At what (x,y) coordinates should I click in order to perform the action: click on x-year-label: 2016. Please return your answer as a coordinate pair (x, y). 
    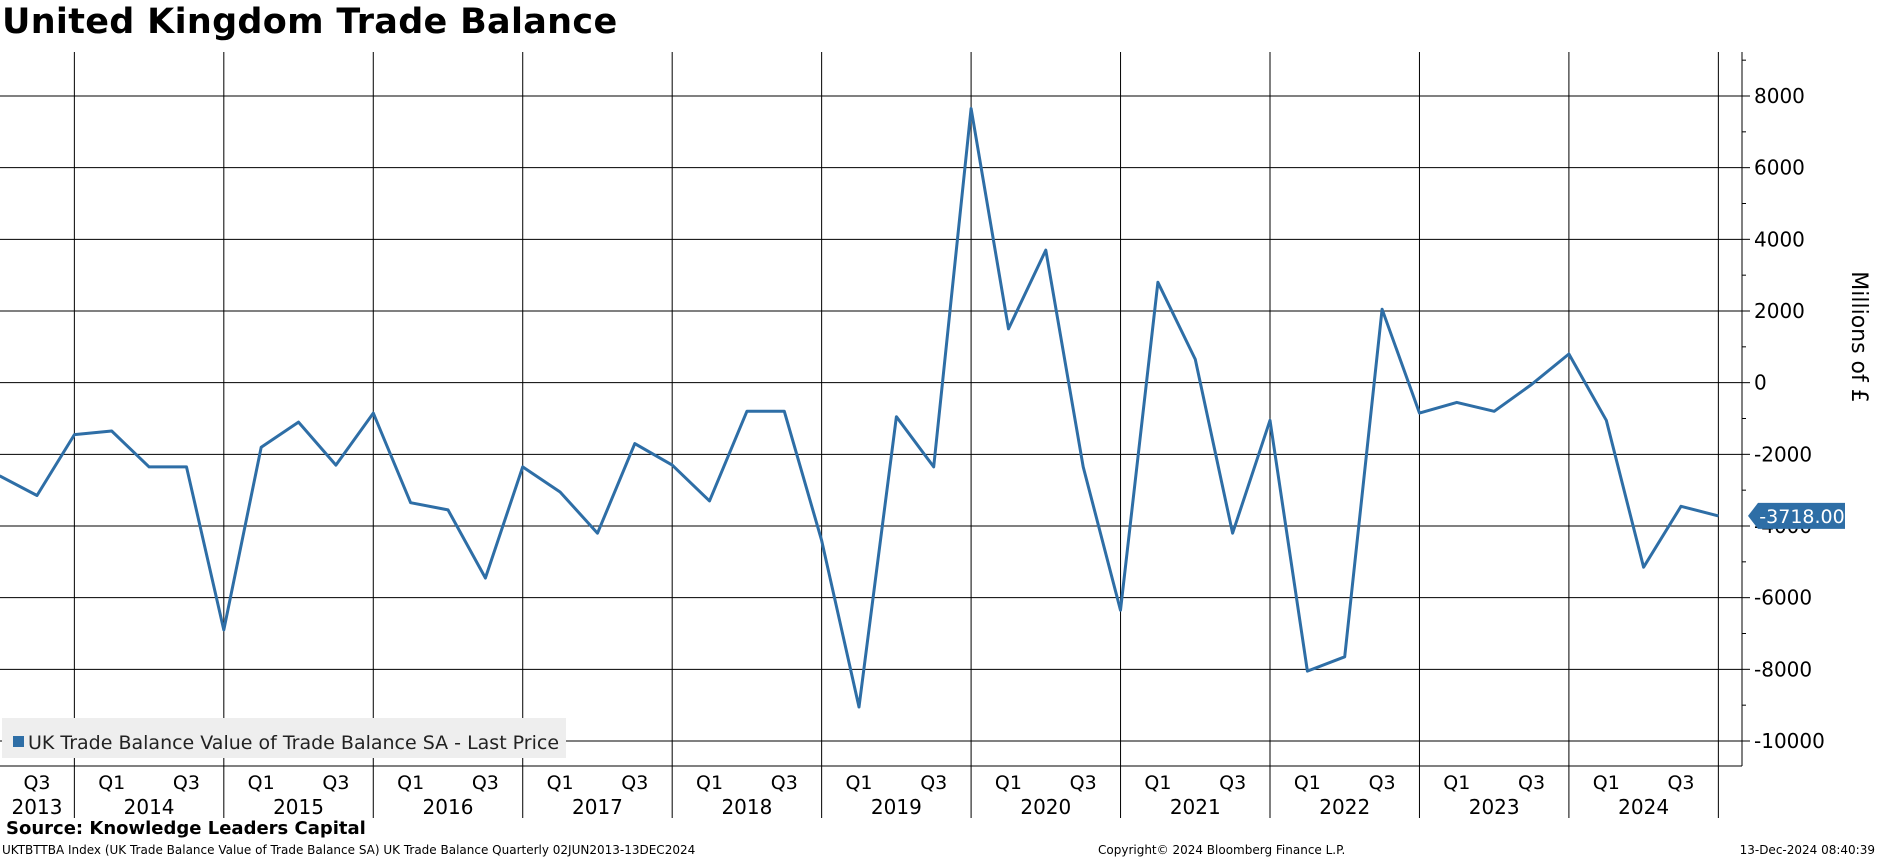
    Looking at the image, I should click on (448, 807).